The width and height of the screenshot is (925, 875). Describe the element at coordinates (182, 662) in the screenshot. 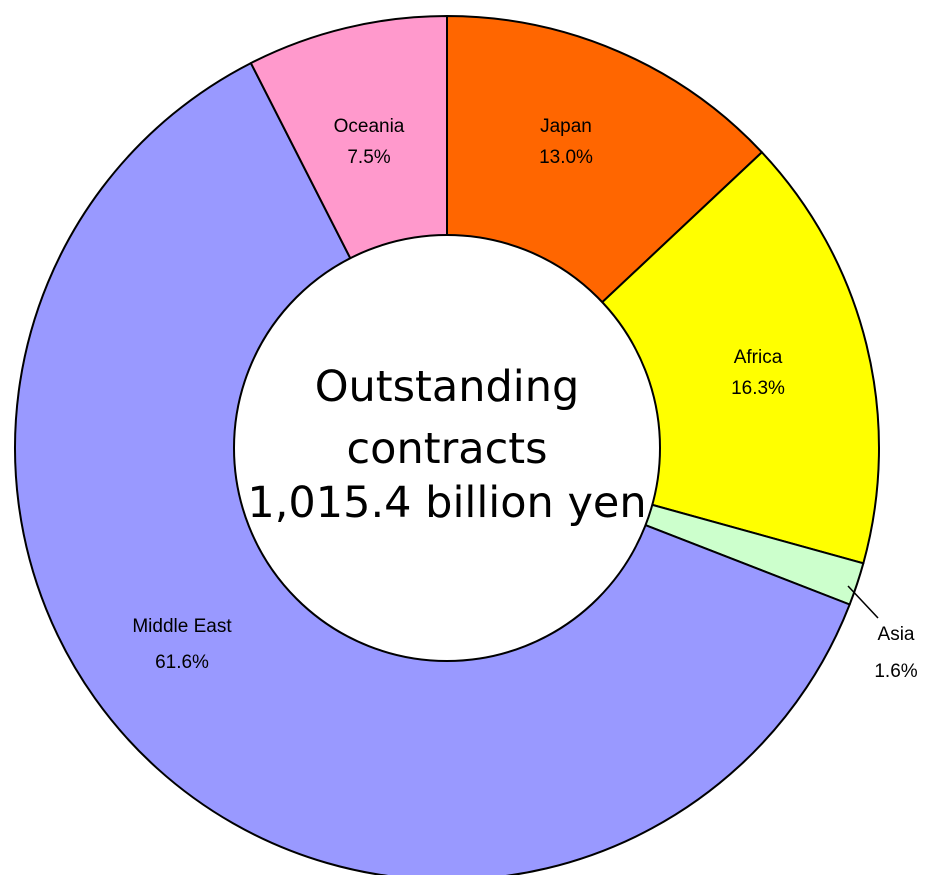

I see `slice-value-middle-east: 61.6%` at that location.